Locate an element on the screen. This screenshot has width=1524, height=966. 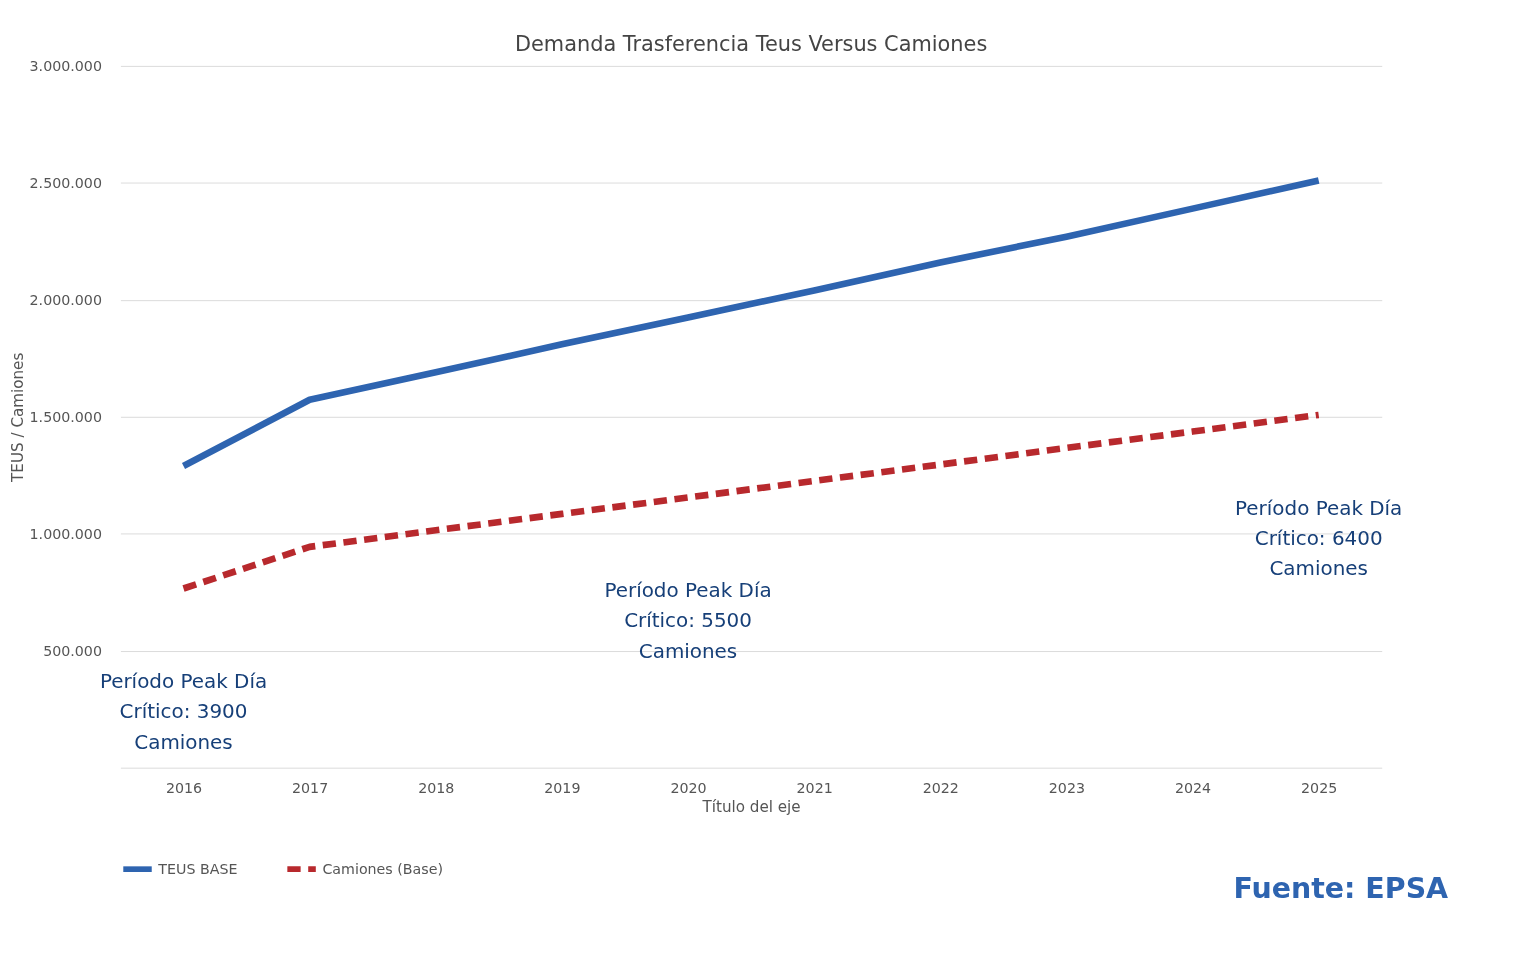
y-tick-label: 2.500.000 is located at coordinates (65, 183).